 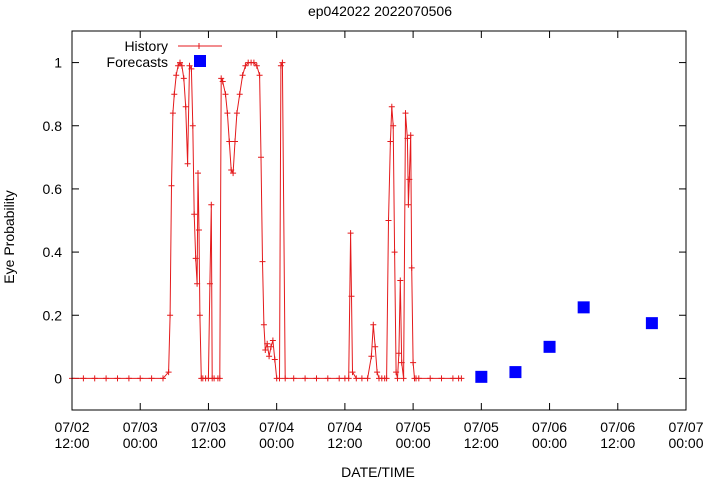 What do you see at coordinates (685, 427) in the screenshot?
I see `x-tick-label-date: 07/07` at bounding box center [685, 427].